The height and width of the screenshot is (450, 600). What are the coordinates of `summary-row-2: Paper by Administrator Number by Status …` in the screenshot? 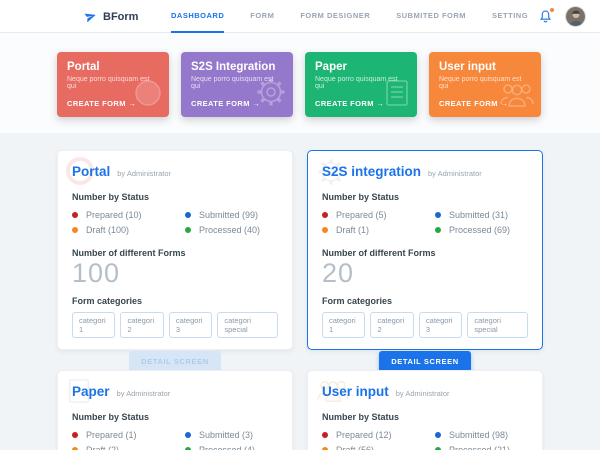 It's located at (300, 410).